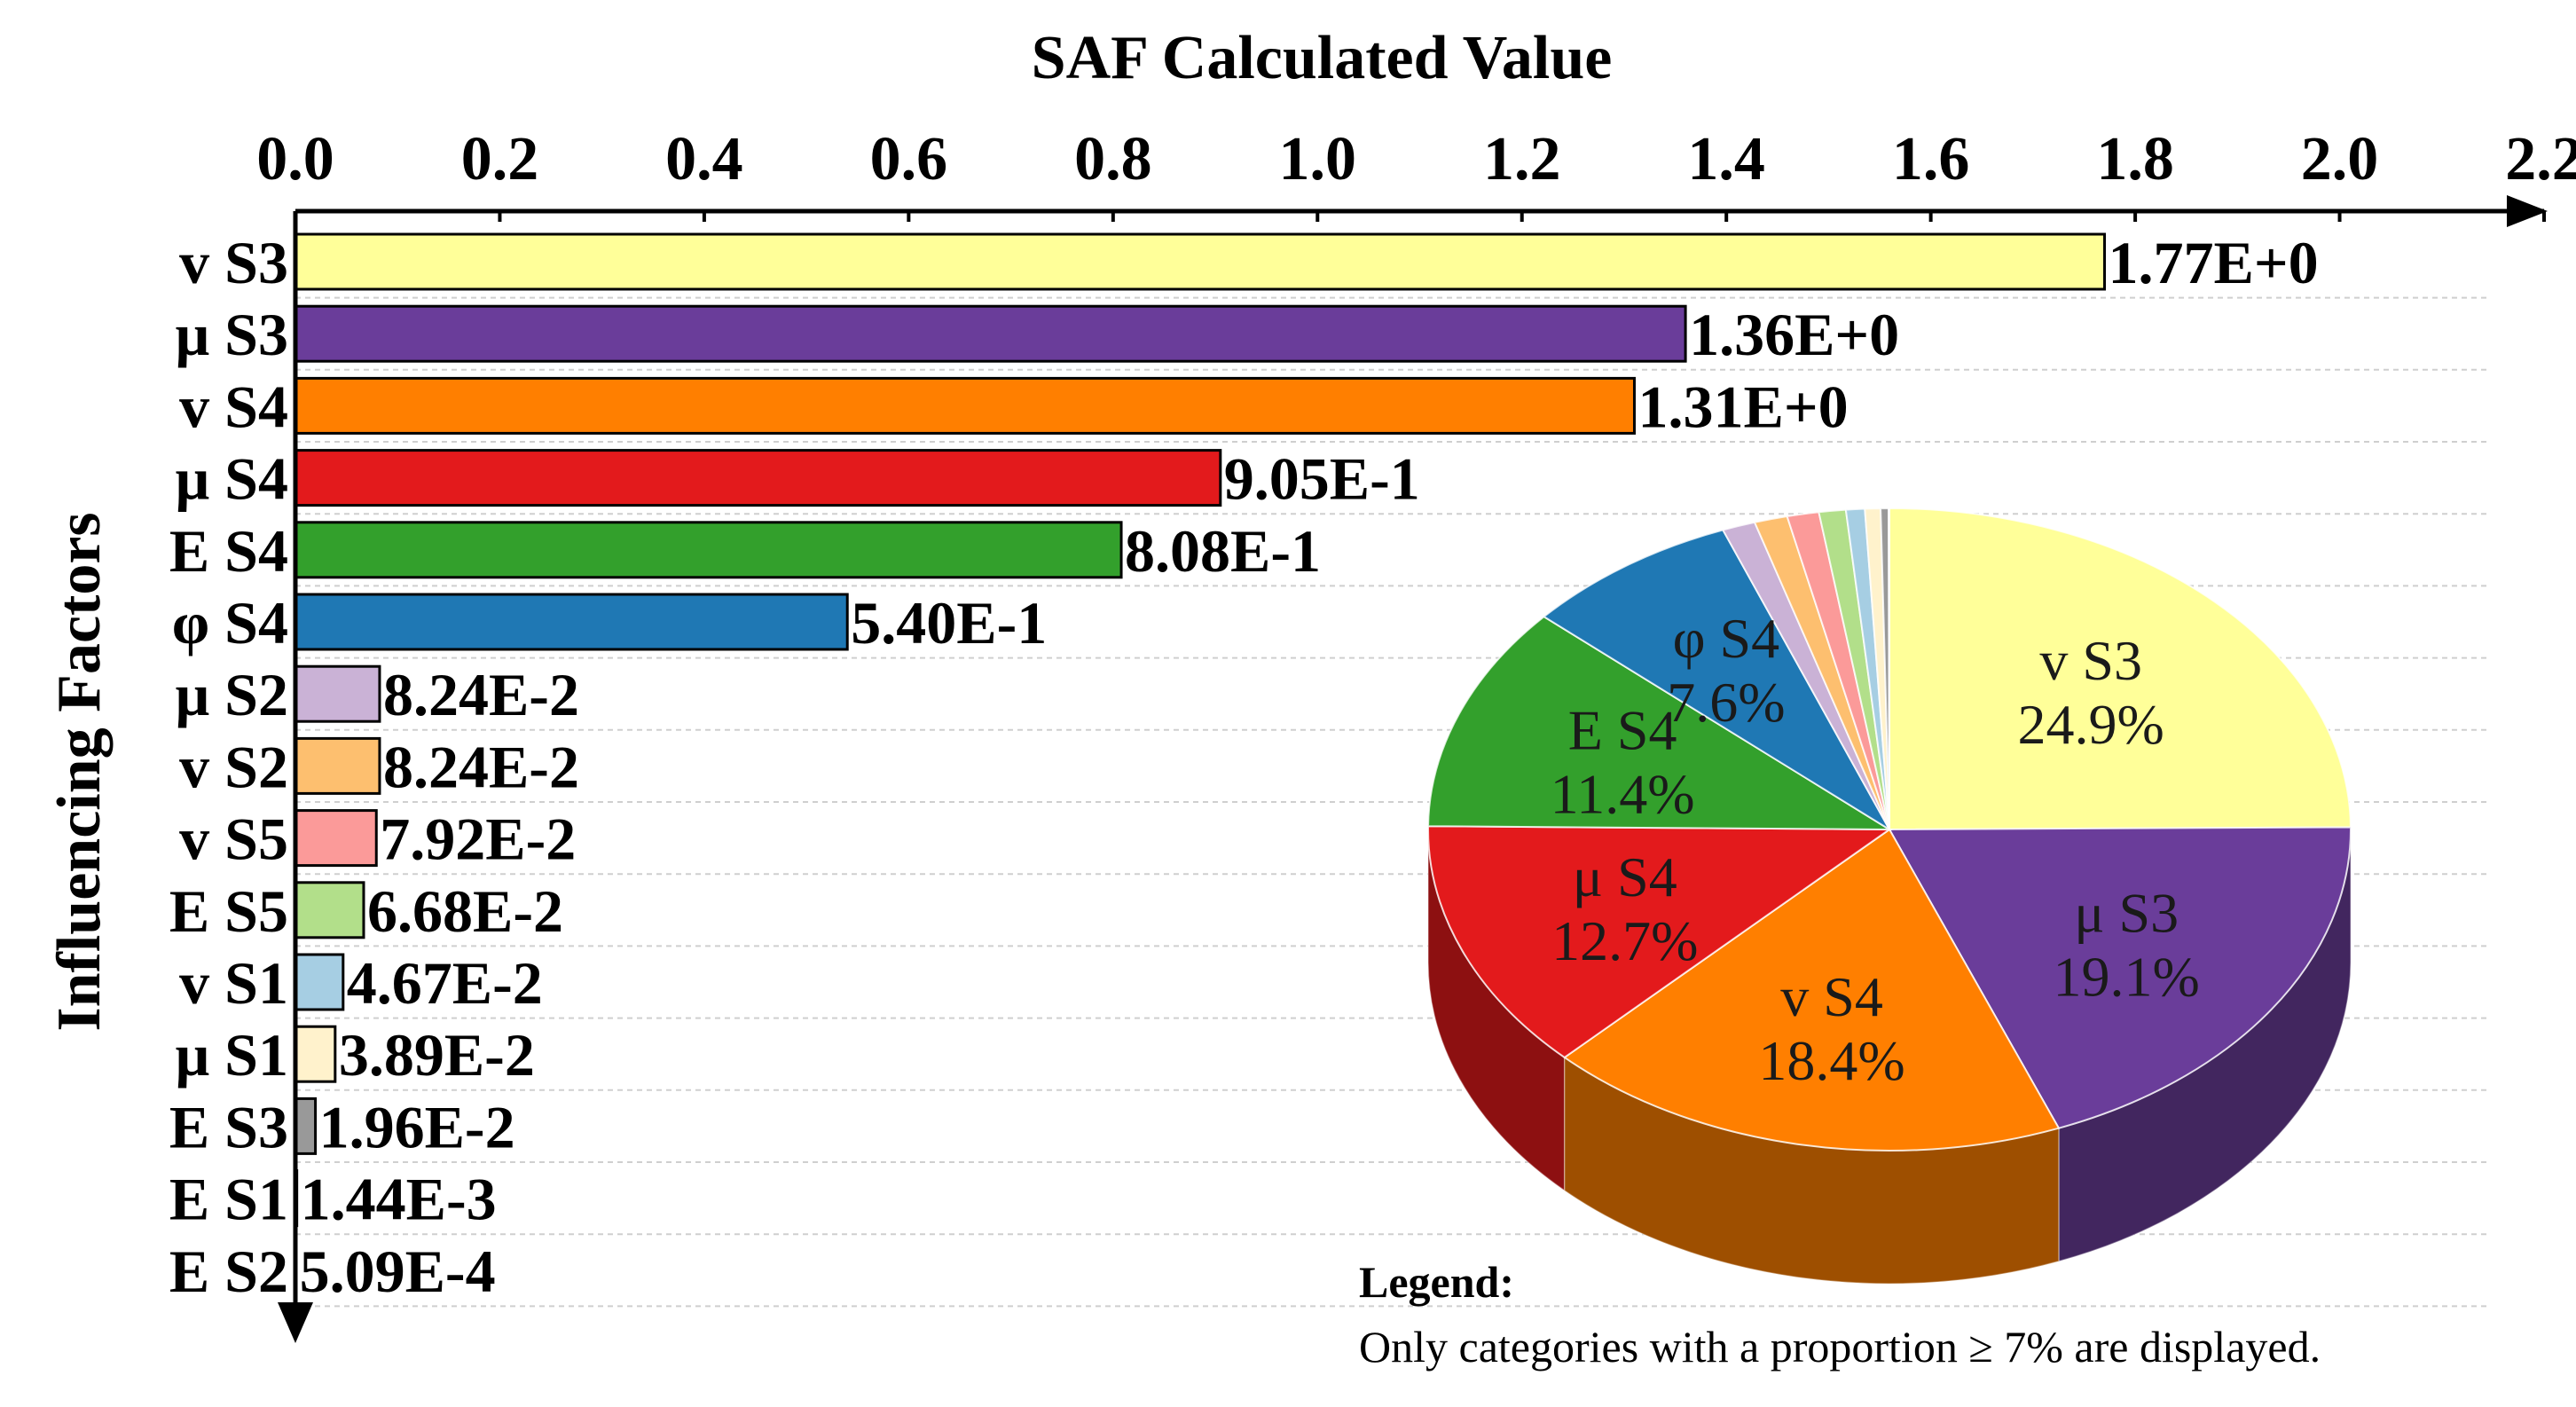 The height and width of the screenshot is (1407, 2576). Describe the element at coordinates (228, 911) in the screenshot. I see `category-label: E S5` at that location.